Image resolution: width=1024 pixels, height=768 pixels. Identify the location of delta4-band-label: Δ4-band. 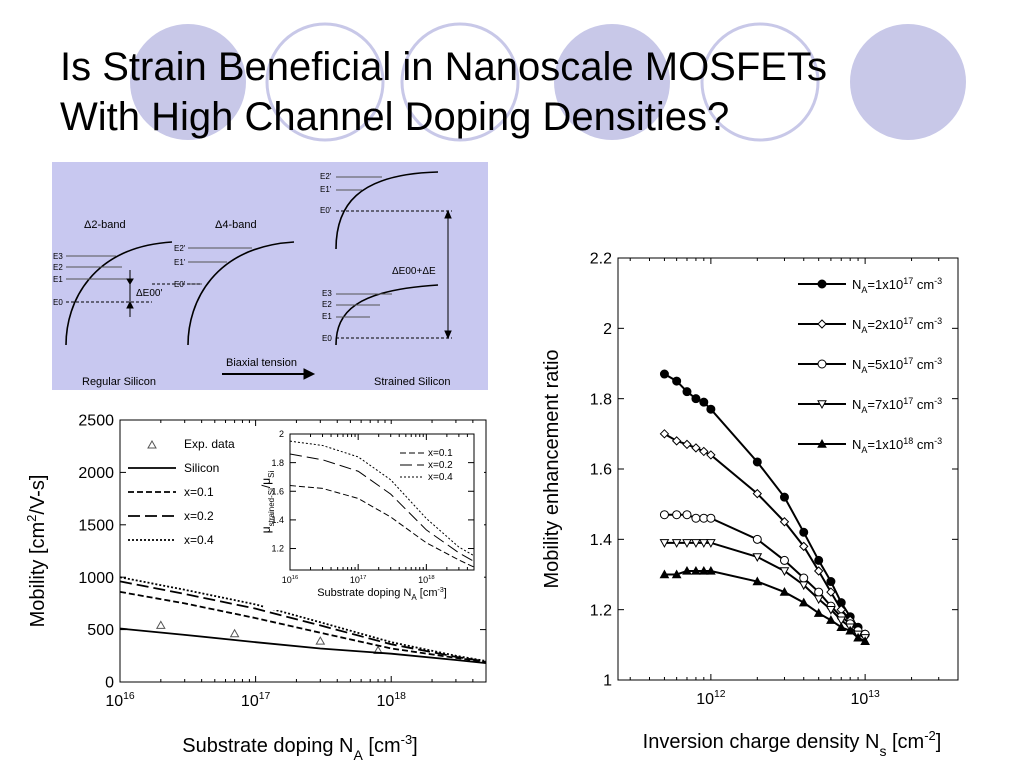
(236, 225).